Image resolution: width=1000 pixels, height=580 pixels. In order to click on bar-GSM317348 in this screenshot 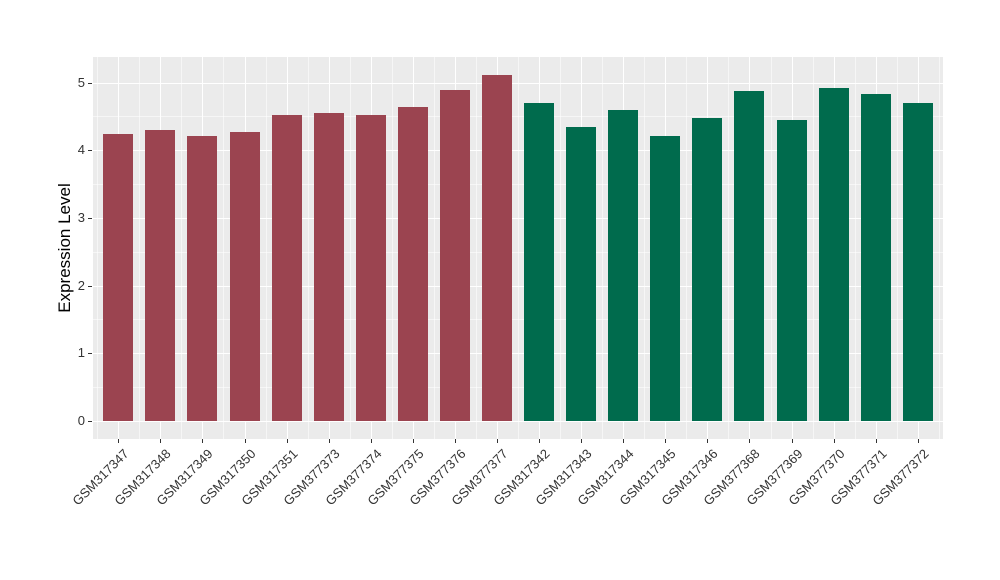, I will do `click(160, 275)`.